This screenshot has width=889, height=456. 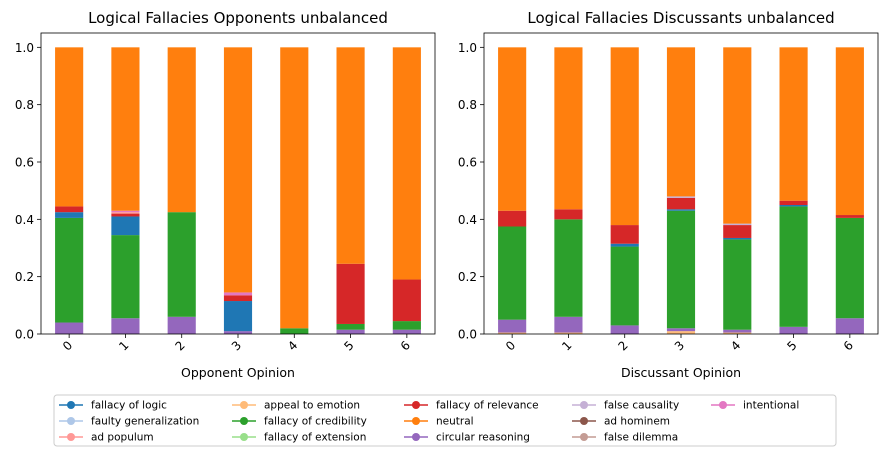 What do you see at coordinates (312, 406) in the screenshot?
I see `legend-label: appeal to emotion` at bounding box center [312, 406].